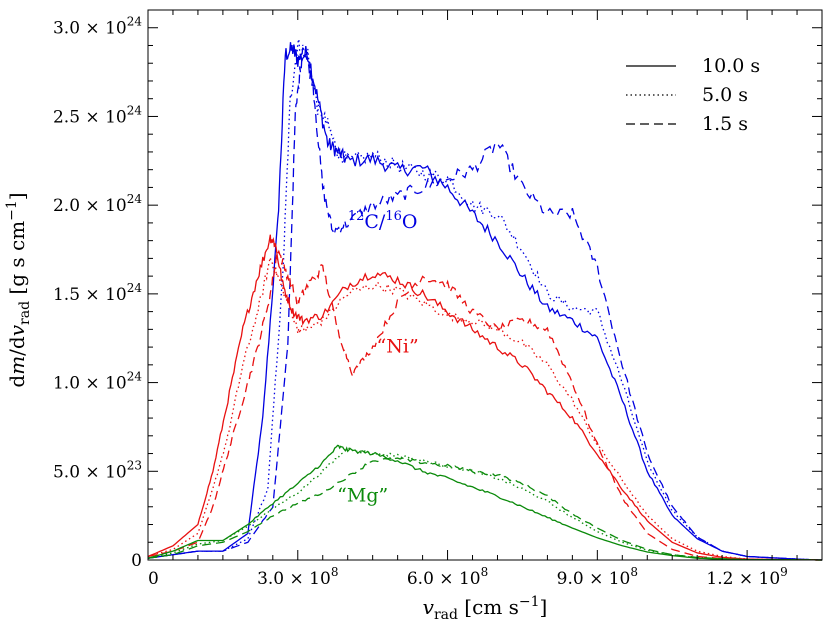 The height and width of the screenshot is (630, 830). I want to click on series-label-ni: “Ni”, so click(398, 346).